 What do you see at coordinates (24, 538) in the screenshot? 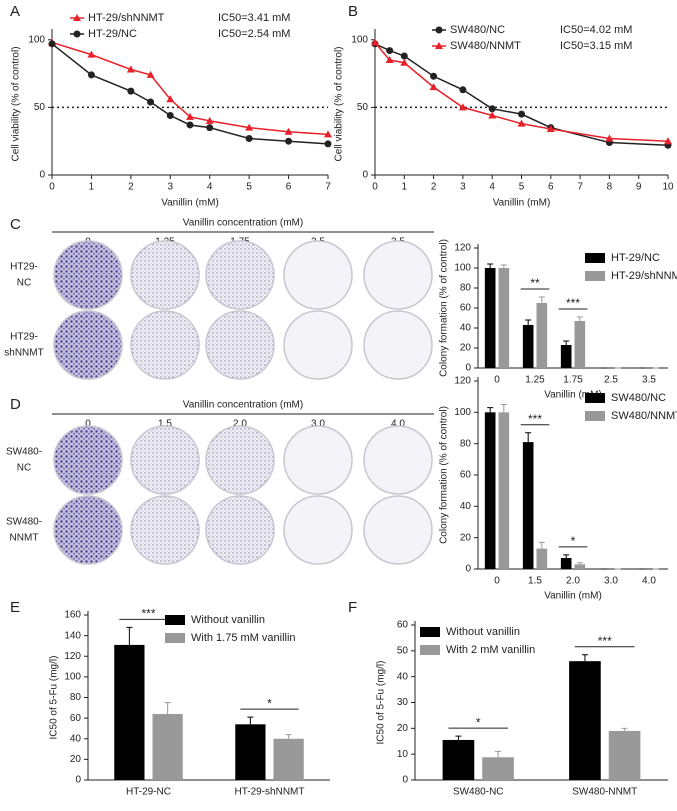
I see `plate-row-label: NNMT` at bounding box center [24, 538].